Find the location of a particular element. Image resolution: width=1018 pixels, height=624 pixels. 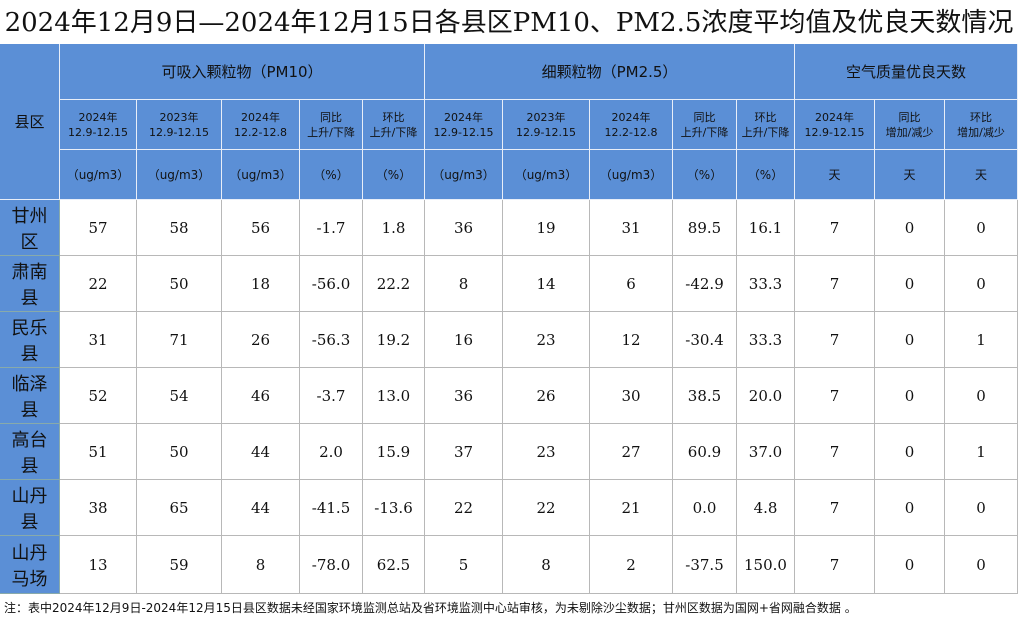

cell-text: -13.6 is located at coordinates (393, 507).